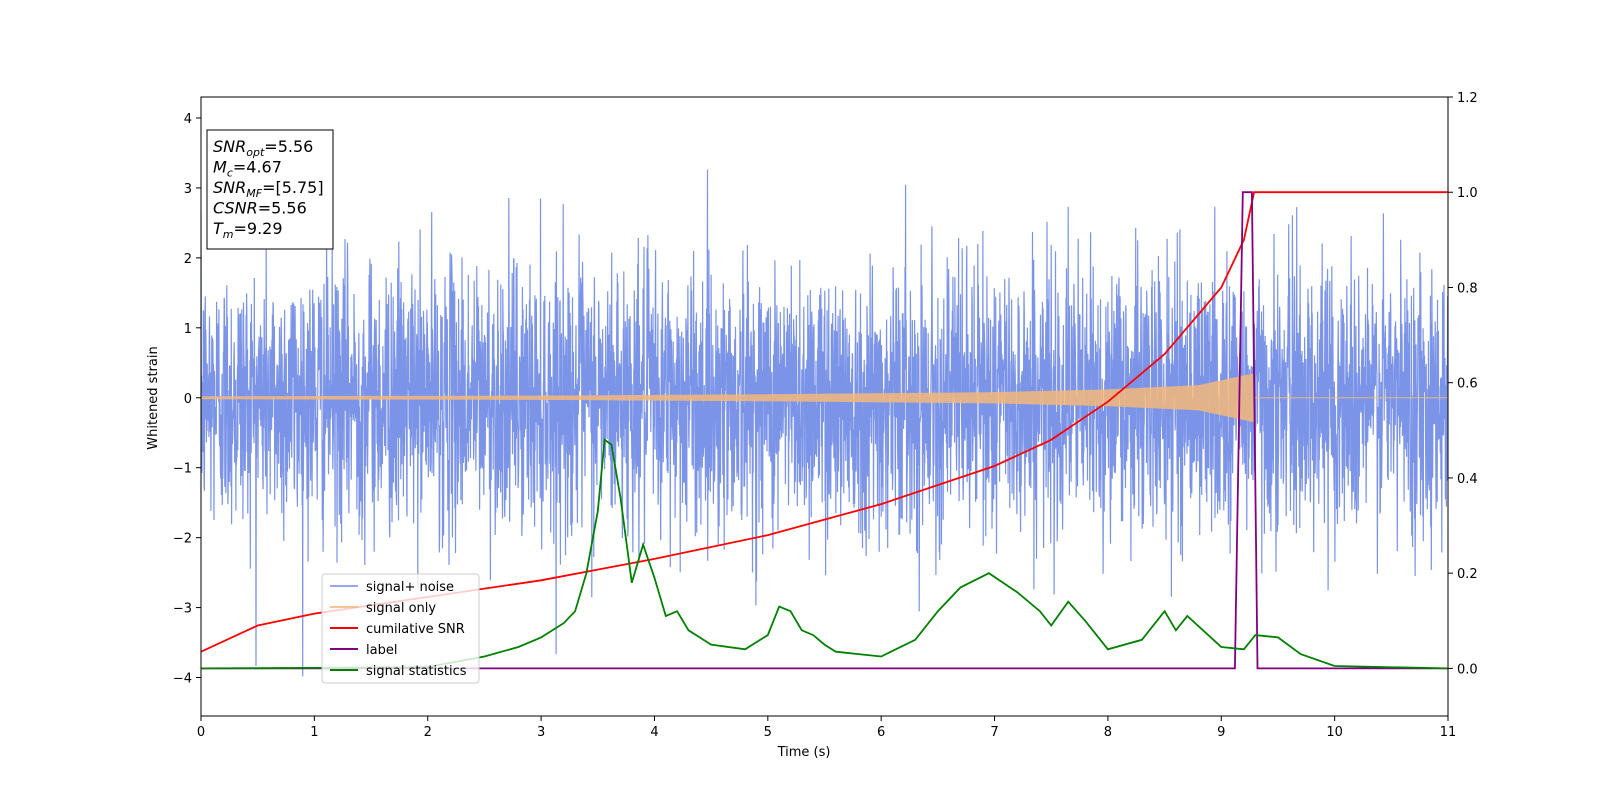  I want to click on x-tick-label: 10, so click(1334, 732).